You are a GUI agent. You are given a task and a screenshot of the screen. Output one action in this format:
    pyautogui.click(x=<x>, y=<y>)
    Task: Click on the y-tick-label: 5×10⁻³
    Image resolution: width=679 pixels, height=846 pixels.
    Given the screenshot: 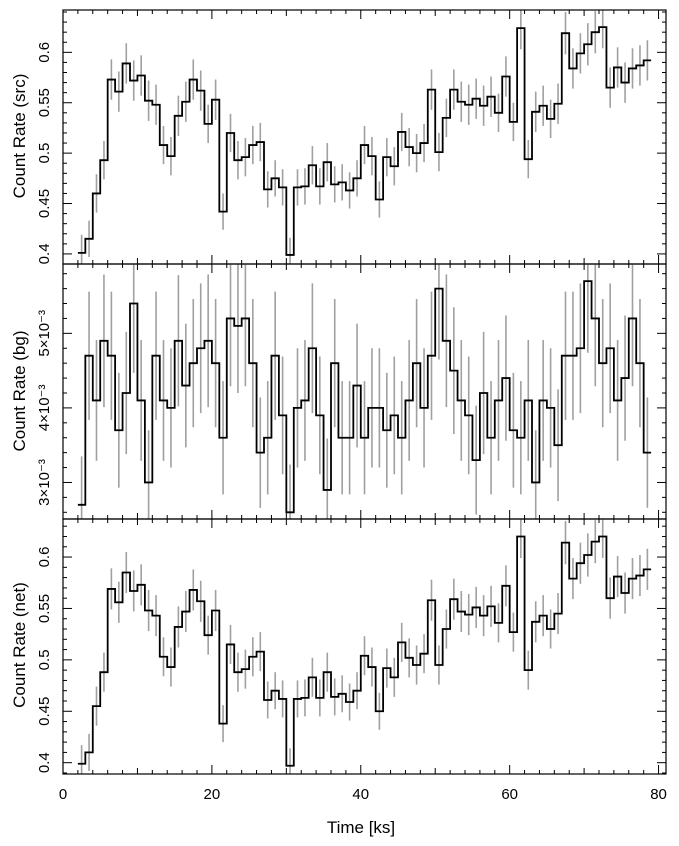 What is the action you would take?
    pyautogui.click(x=44, y=333)
    